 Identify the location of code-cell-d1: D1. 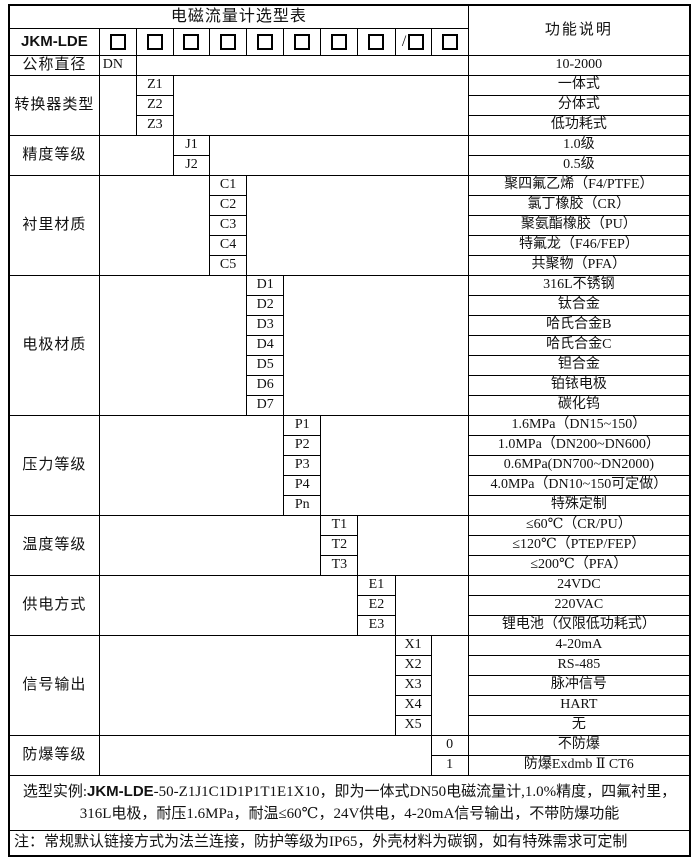
(265, 285).